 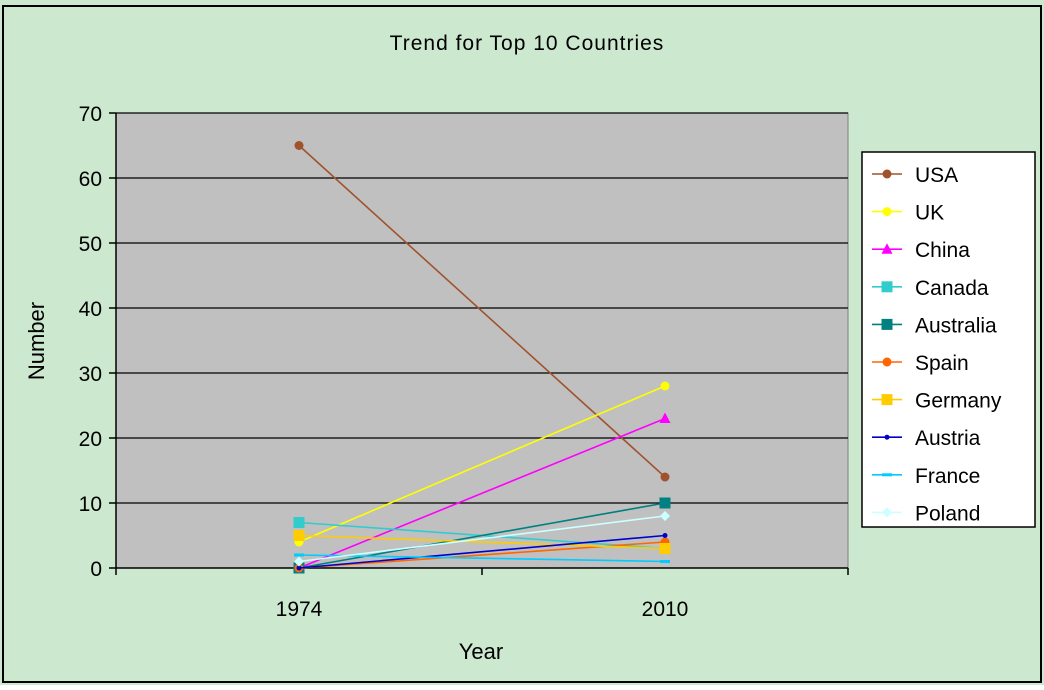 What do you see at coordinates (90, 114) in the screenshot?
I see `y-tick-label: 70` at bounding box center [90, 114].